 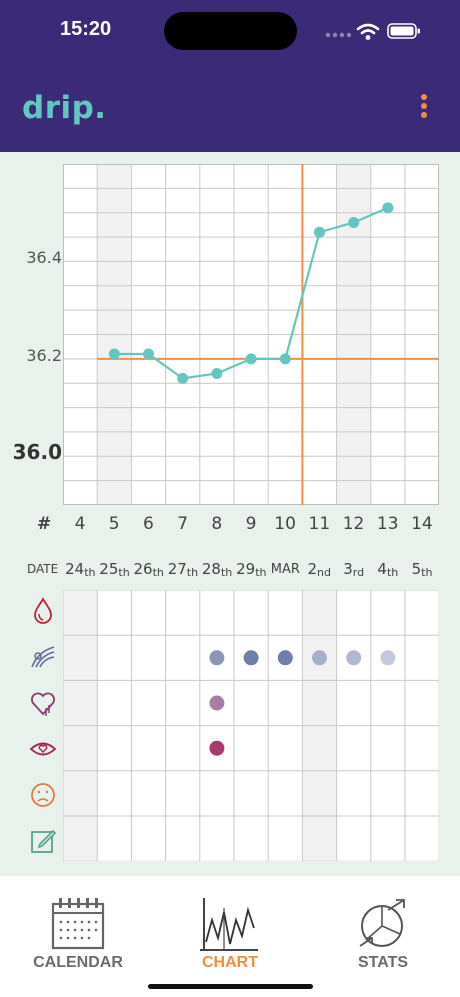 I want to click on date-4: 28th, so click(x=217, y=569).